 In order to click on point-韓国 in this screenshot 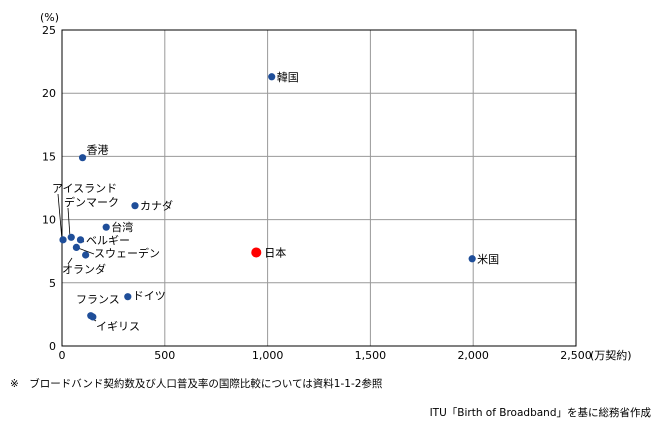, I will do `click(272, 77)`.